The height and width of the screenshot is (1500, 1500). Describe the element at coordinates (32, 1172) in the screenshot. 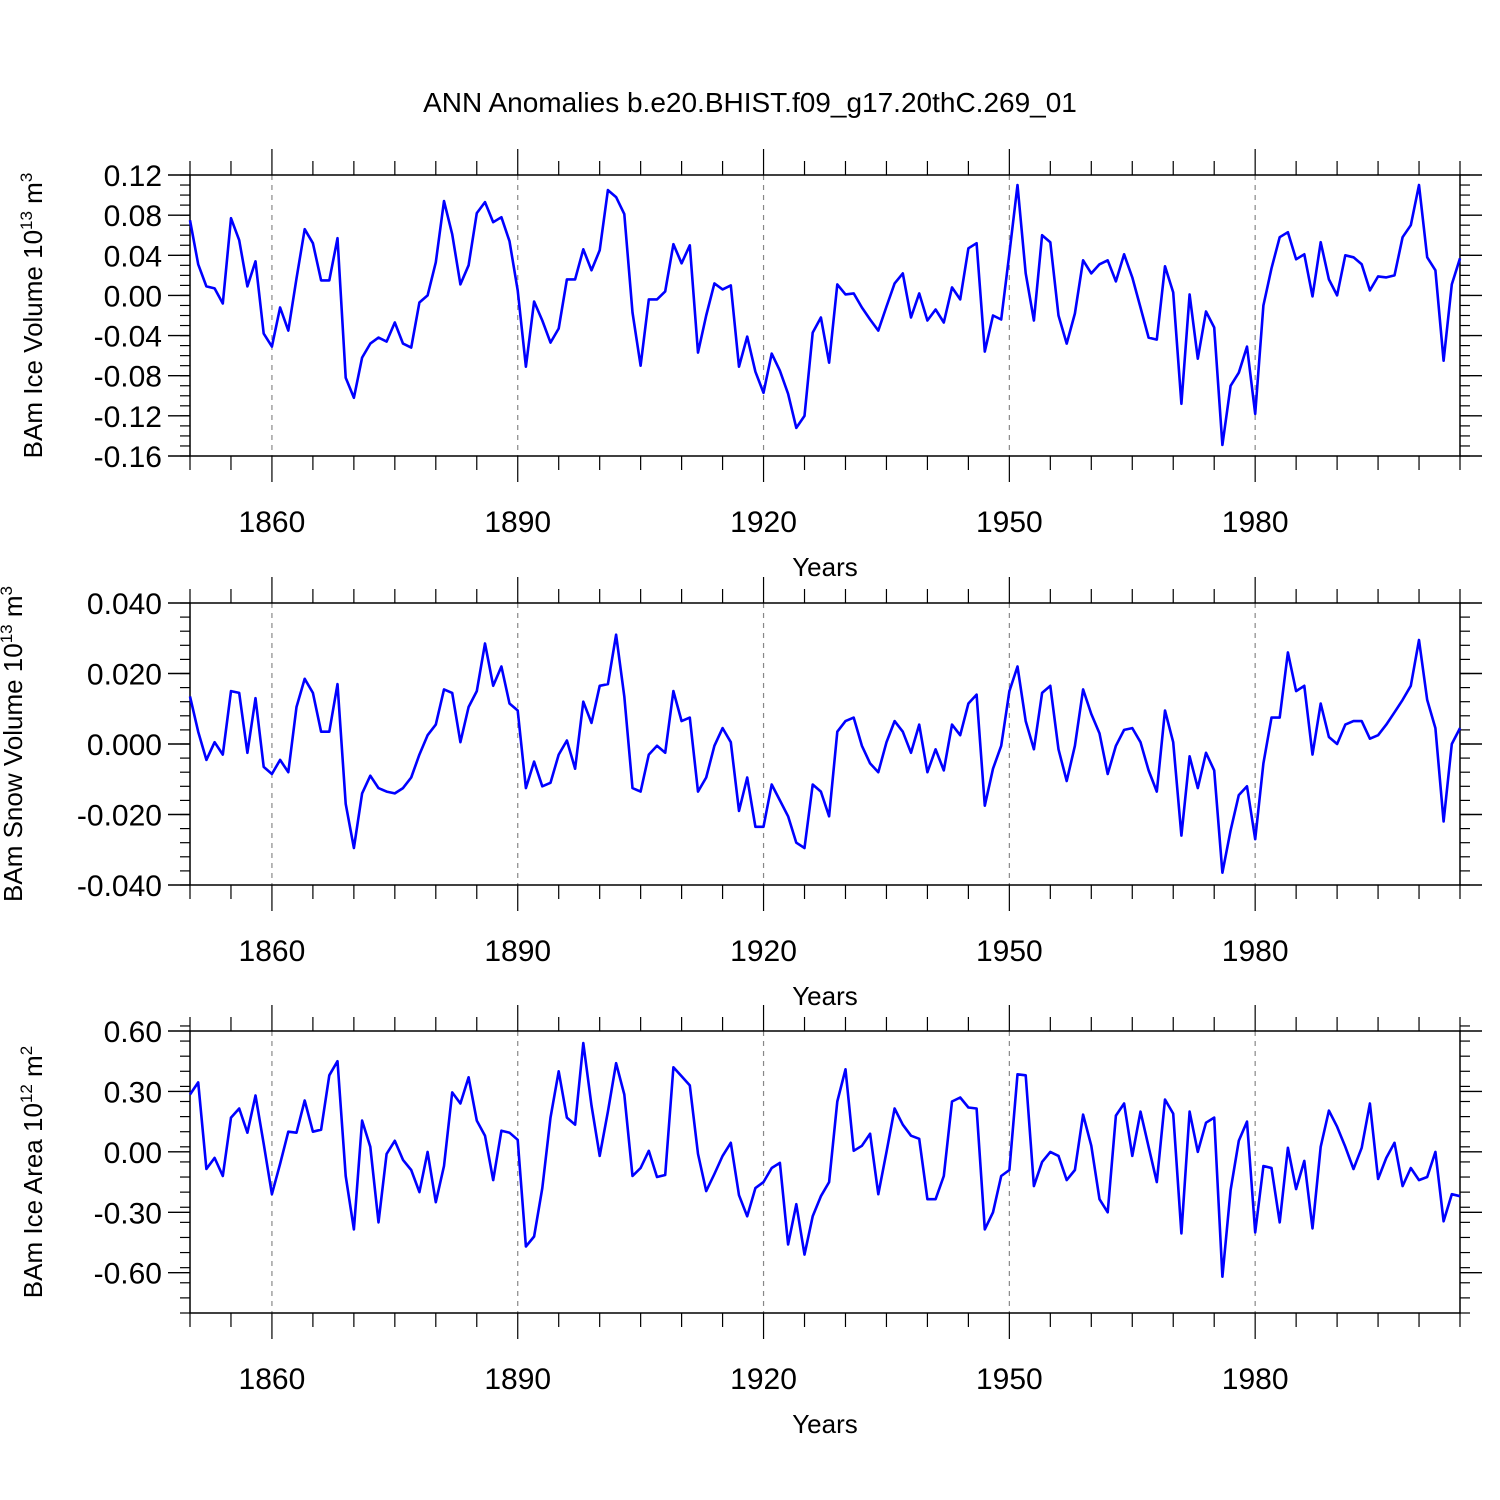

I see `y-axis-label: BAm Ice Area 1012 m2` at that location.